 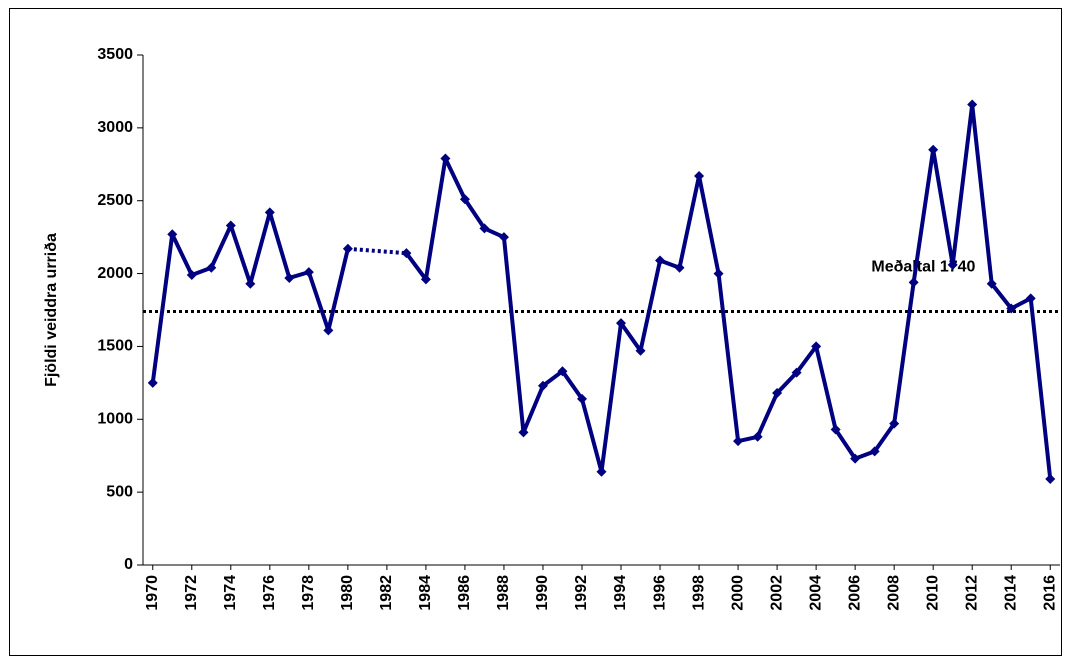 I want to click on x-tick-label: 1998, so click(x=698, y=593).